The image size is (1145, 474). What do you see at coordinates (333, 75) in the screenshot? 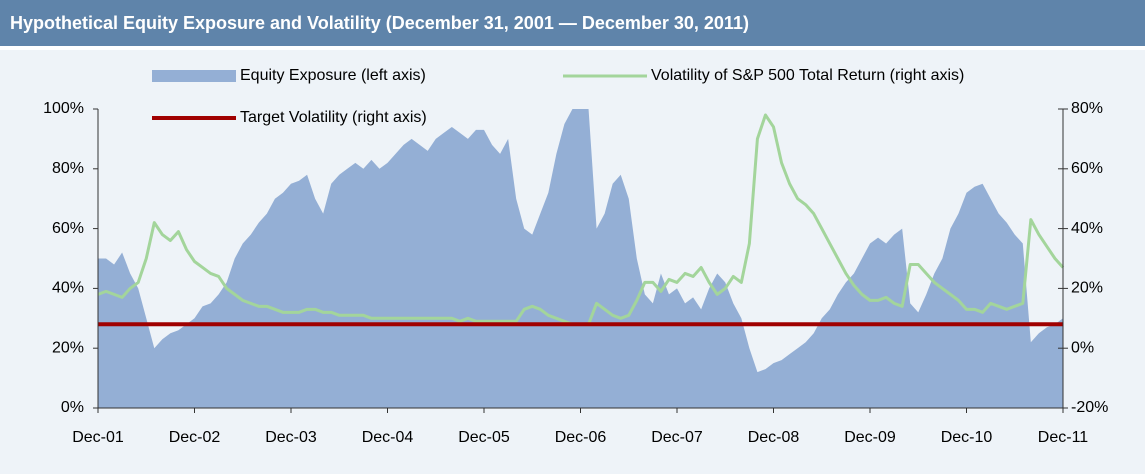
I see `legend-label: Equity Exposure (left axis)` at bounding box center [333, 75].